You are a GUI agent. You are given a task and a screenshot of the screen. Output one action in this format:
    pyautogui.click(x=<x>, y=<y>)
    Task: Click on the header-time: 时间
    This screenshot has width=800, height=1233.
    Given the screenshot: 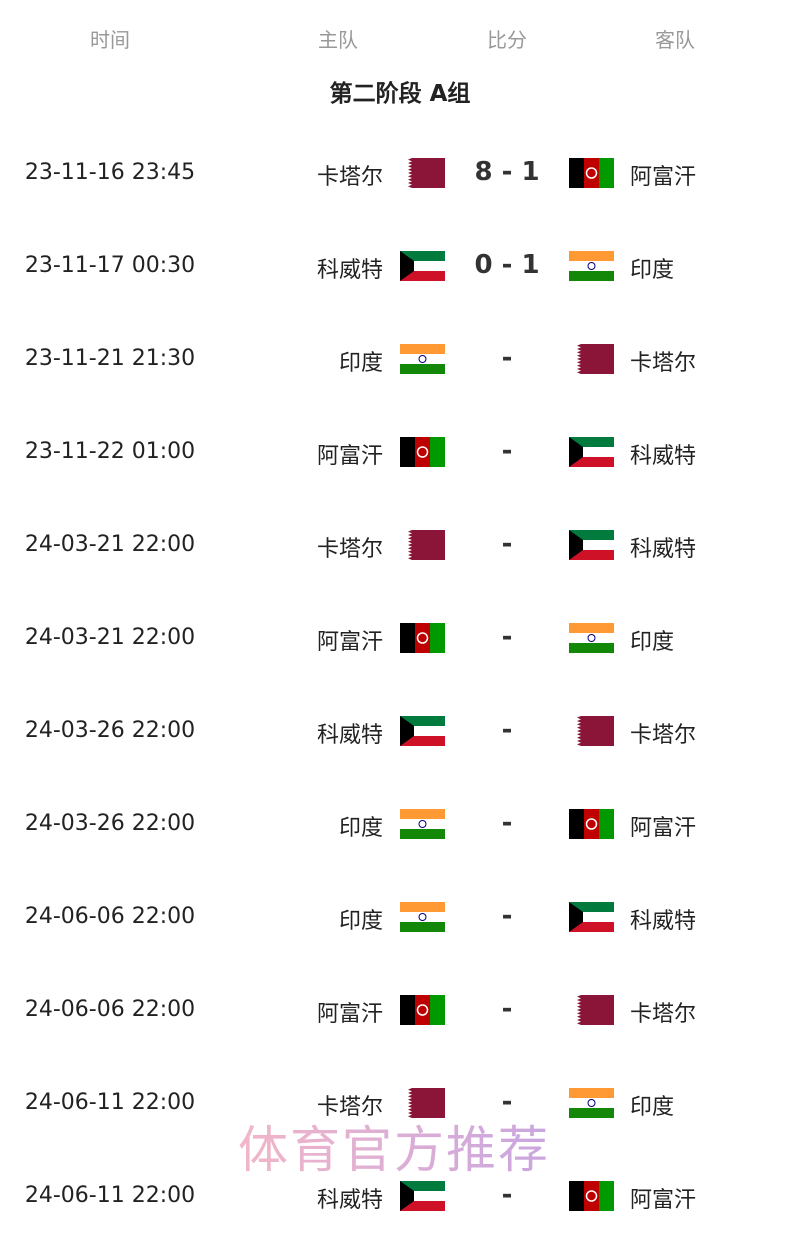 What is the action you would take?
    pyautogui.click(x=110, y=40)
    